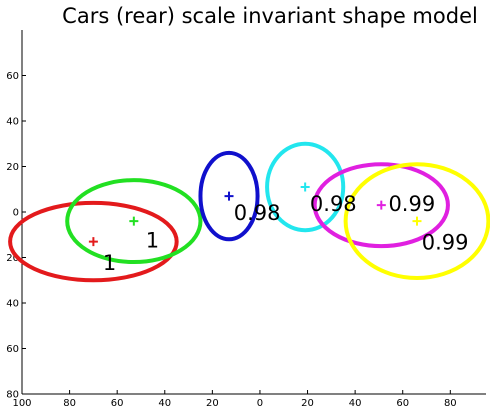 The image size is (490, 411). I want to click on chart-title: Cars (rear) scale invariant shape model, so click(270, 16).